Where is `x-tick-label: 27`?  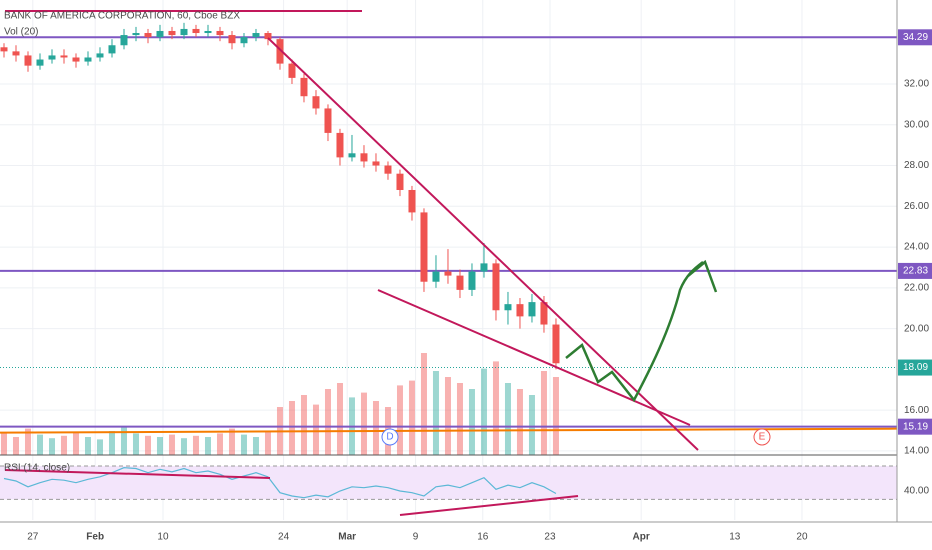
x-tick-label: 27 is located at coordinates (33, 537).